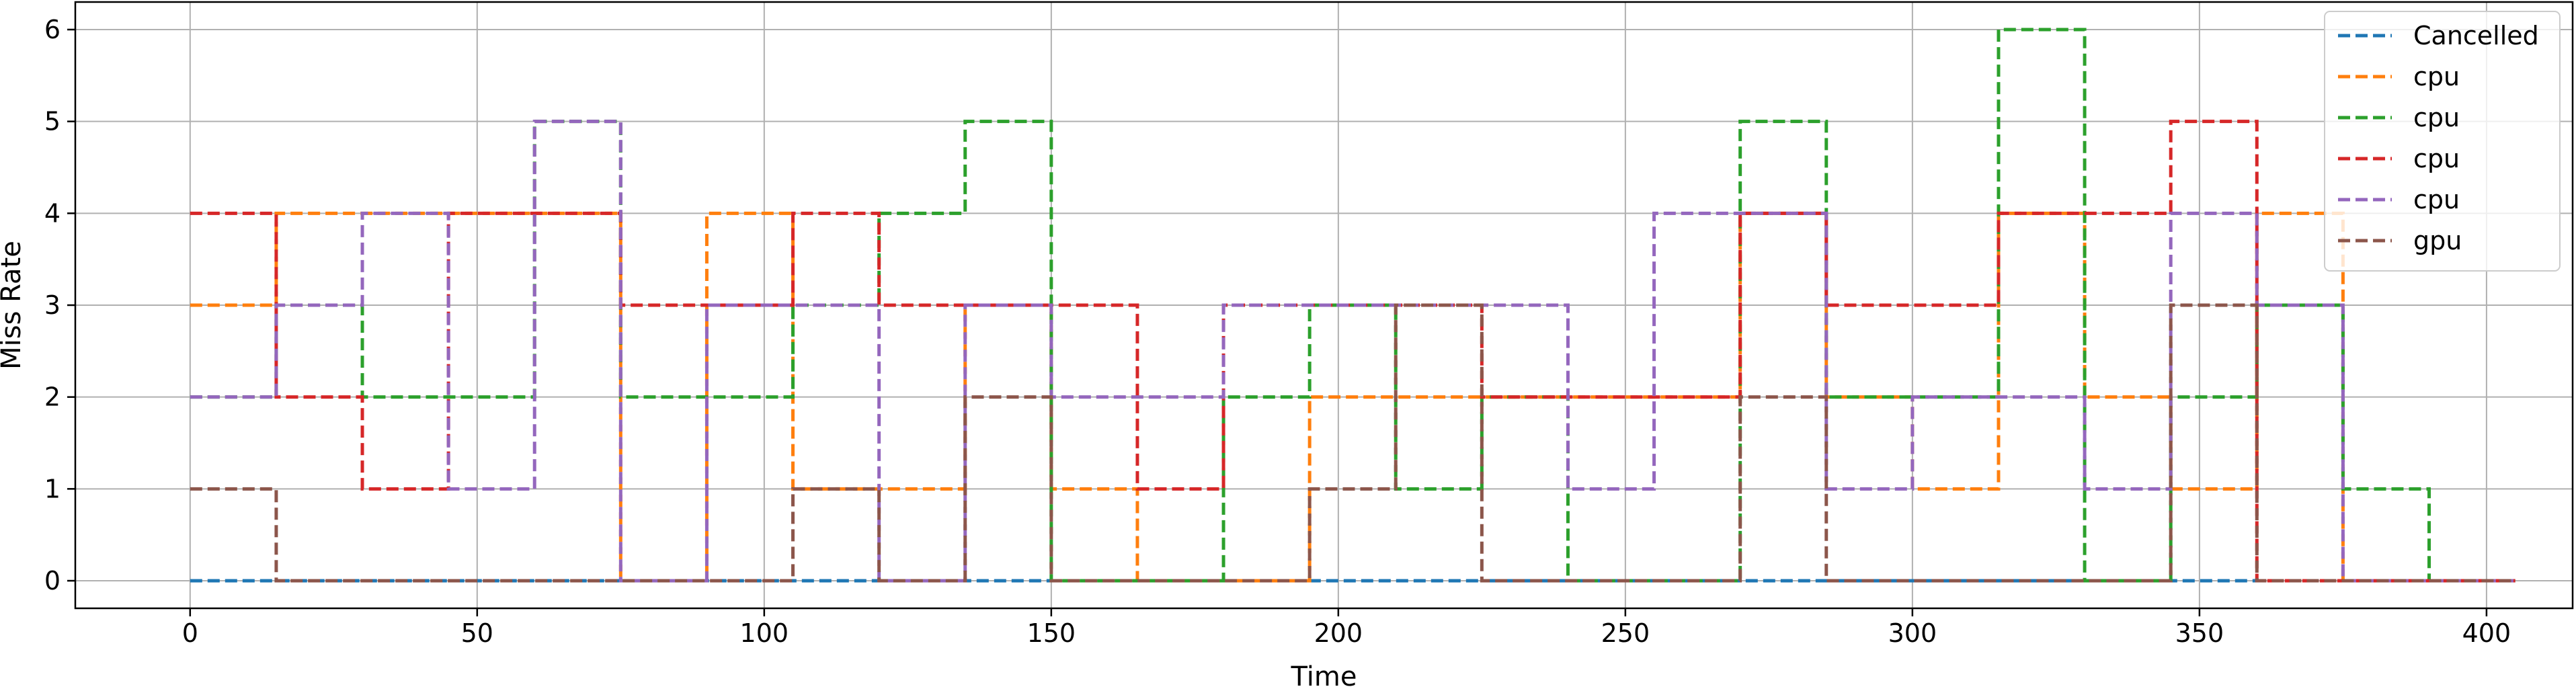  What do you see at coordinates (52, 121) in the screenshot?
I see `y-tick-label: 5` at bounding box center [52, 121].